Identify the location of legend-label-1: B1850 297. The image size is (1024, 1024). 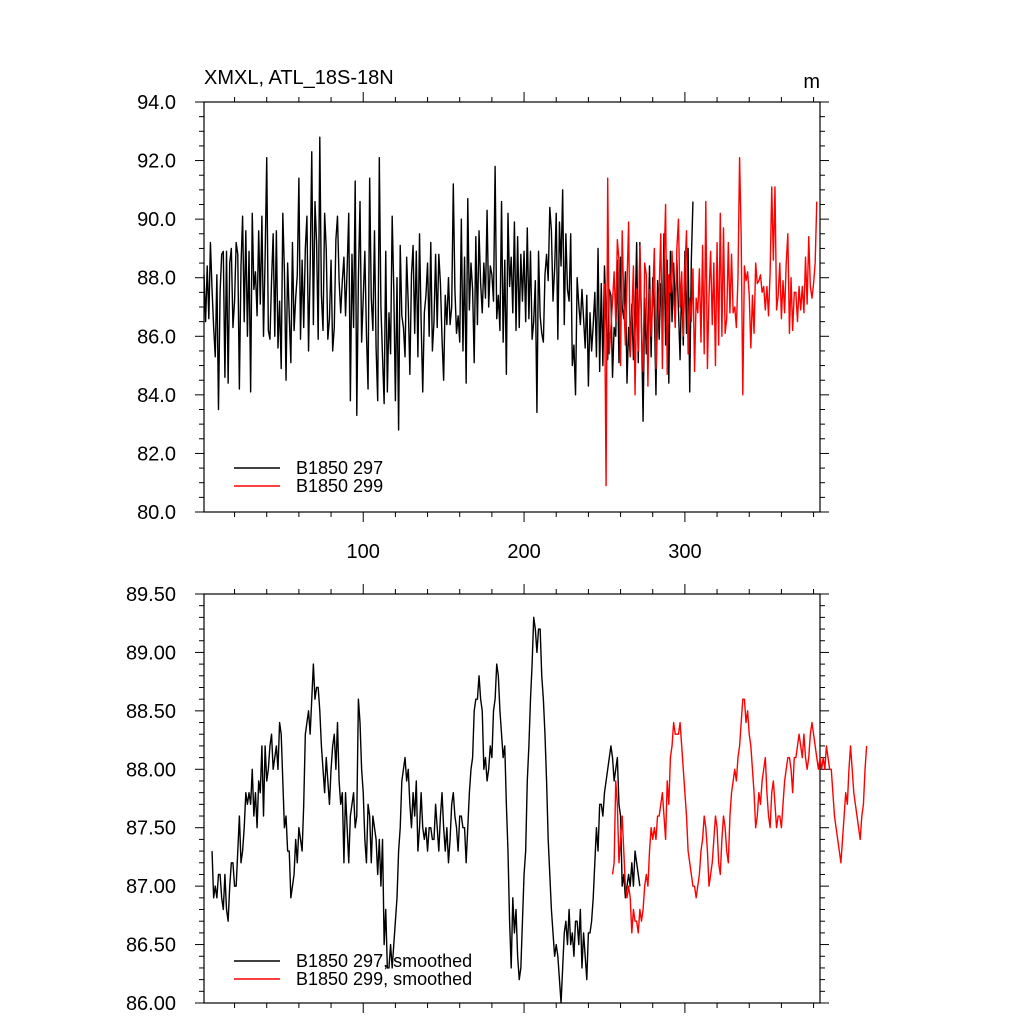
(339, 468).